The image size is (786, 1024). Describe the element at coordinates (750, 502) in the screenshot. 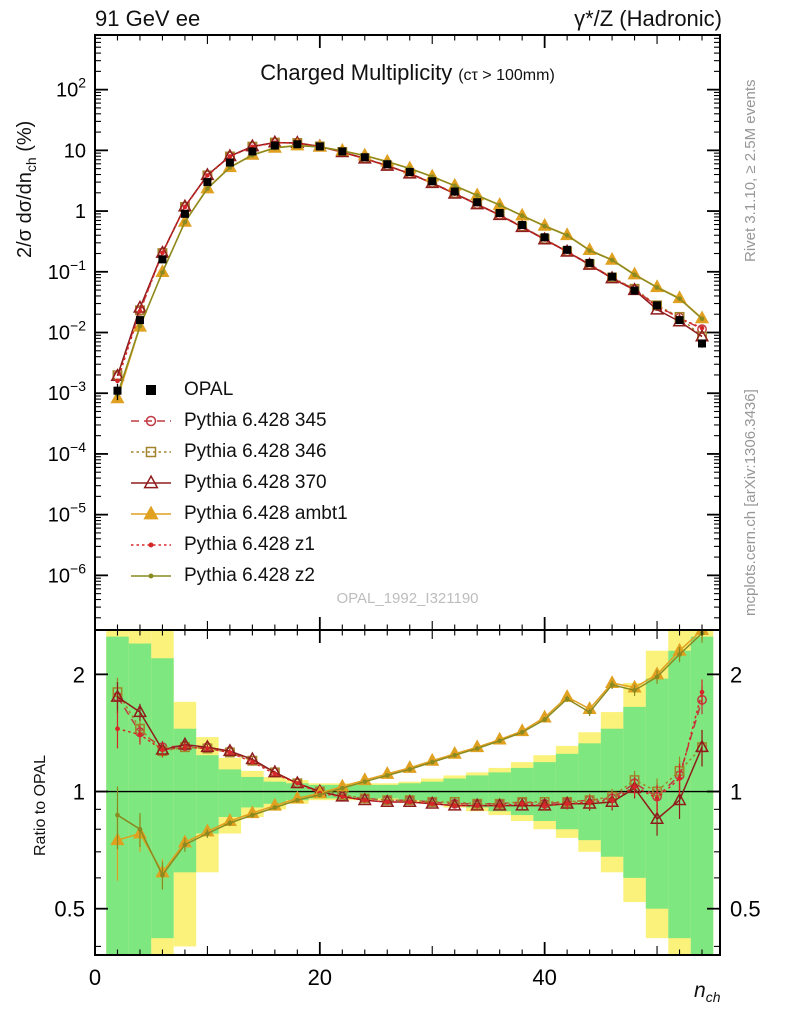

I see `mcplots-source-note: mcplots.cern.ch [arXiv:1306.3436]` at that location.